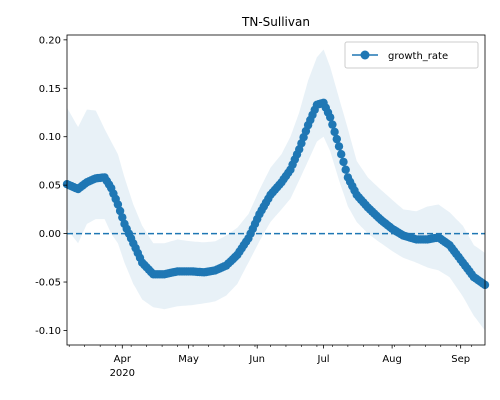  I want to click on x-tick-label: Jul, so click(323, 359).